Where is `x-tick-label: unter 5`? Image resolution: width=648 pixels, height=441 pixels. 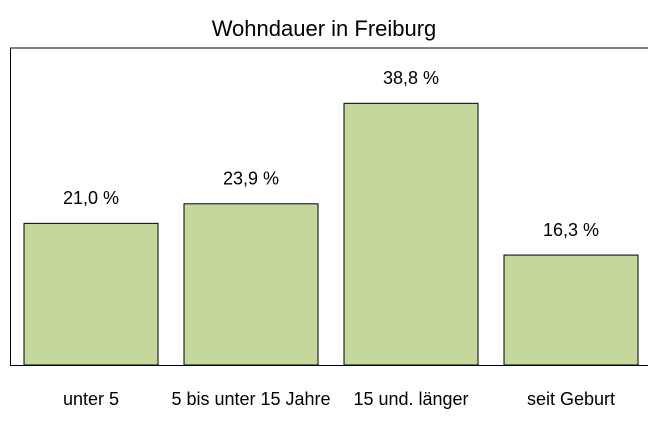 x-tick-label: unter 5 is located at coordinates (91, 399).